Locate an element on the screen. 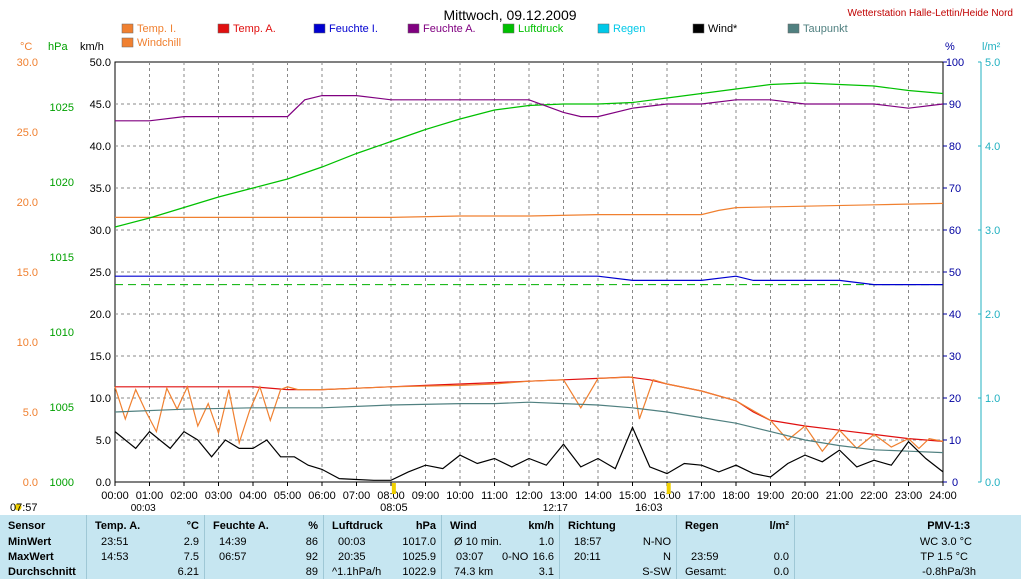 The width and height of the screenshot is (1021, 579). humidity-unit-label: % is located at coordinates (950, 47).